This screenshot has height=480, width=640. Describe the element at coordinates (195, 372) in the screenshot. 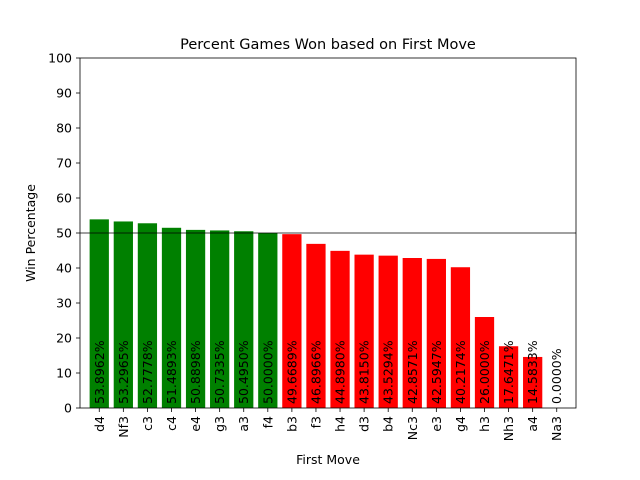

I see `data-label-e4: 50.8898%` at that location.